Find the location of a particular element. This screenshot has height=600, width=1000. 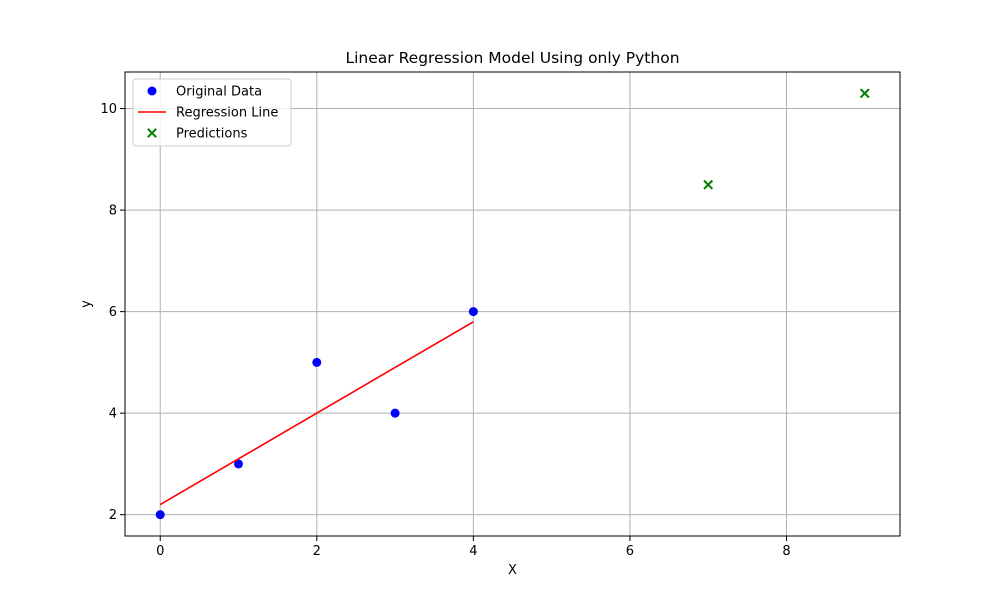

x-axis-label: X is located at coordinates (512, 570).